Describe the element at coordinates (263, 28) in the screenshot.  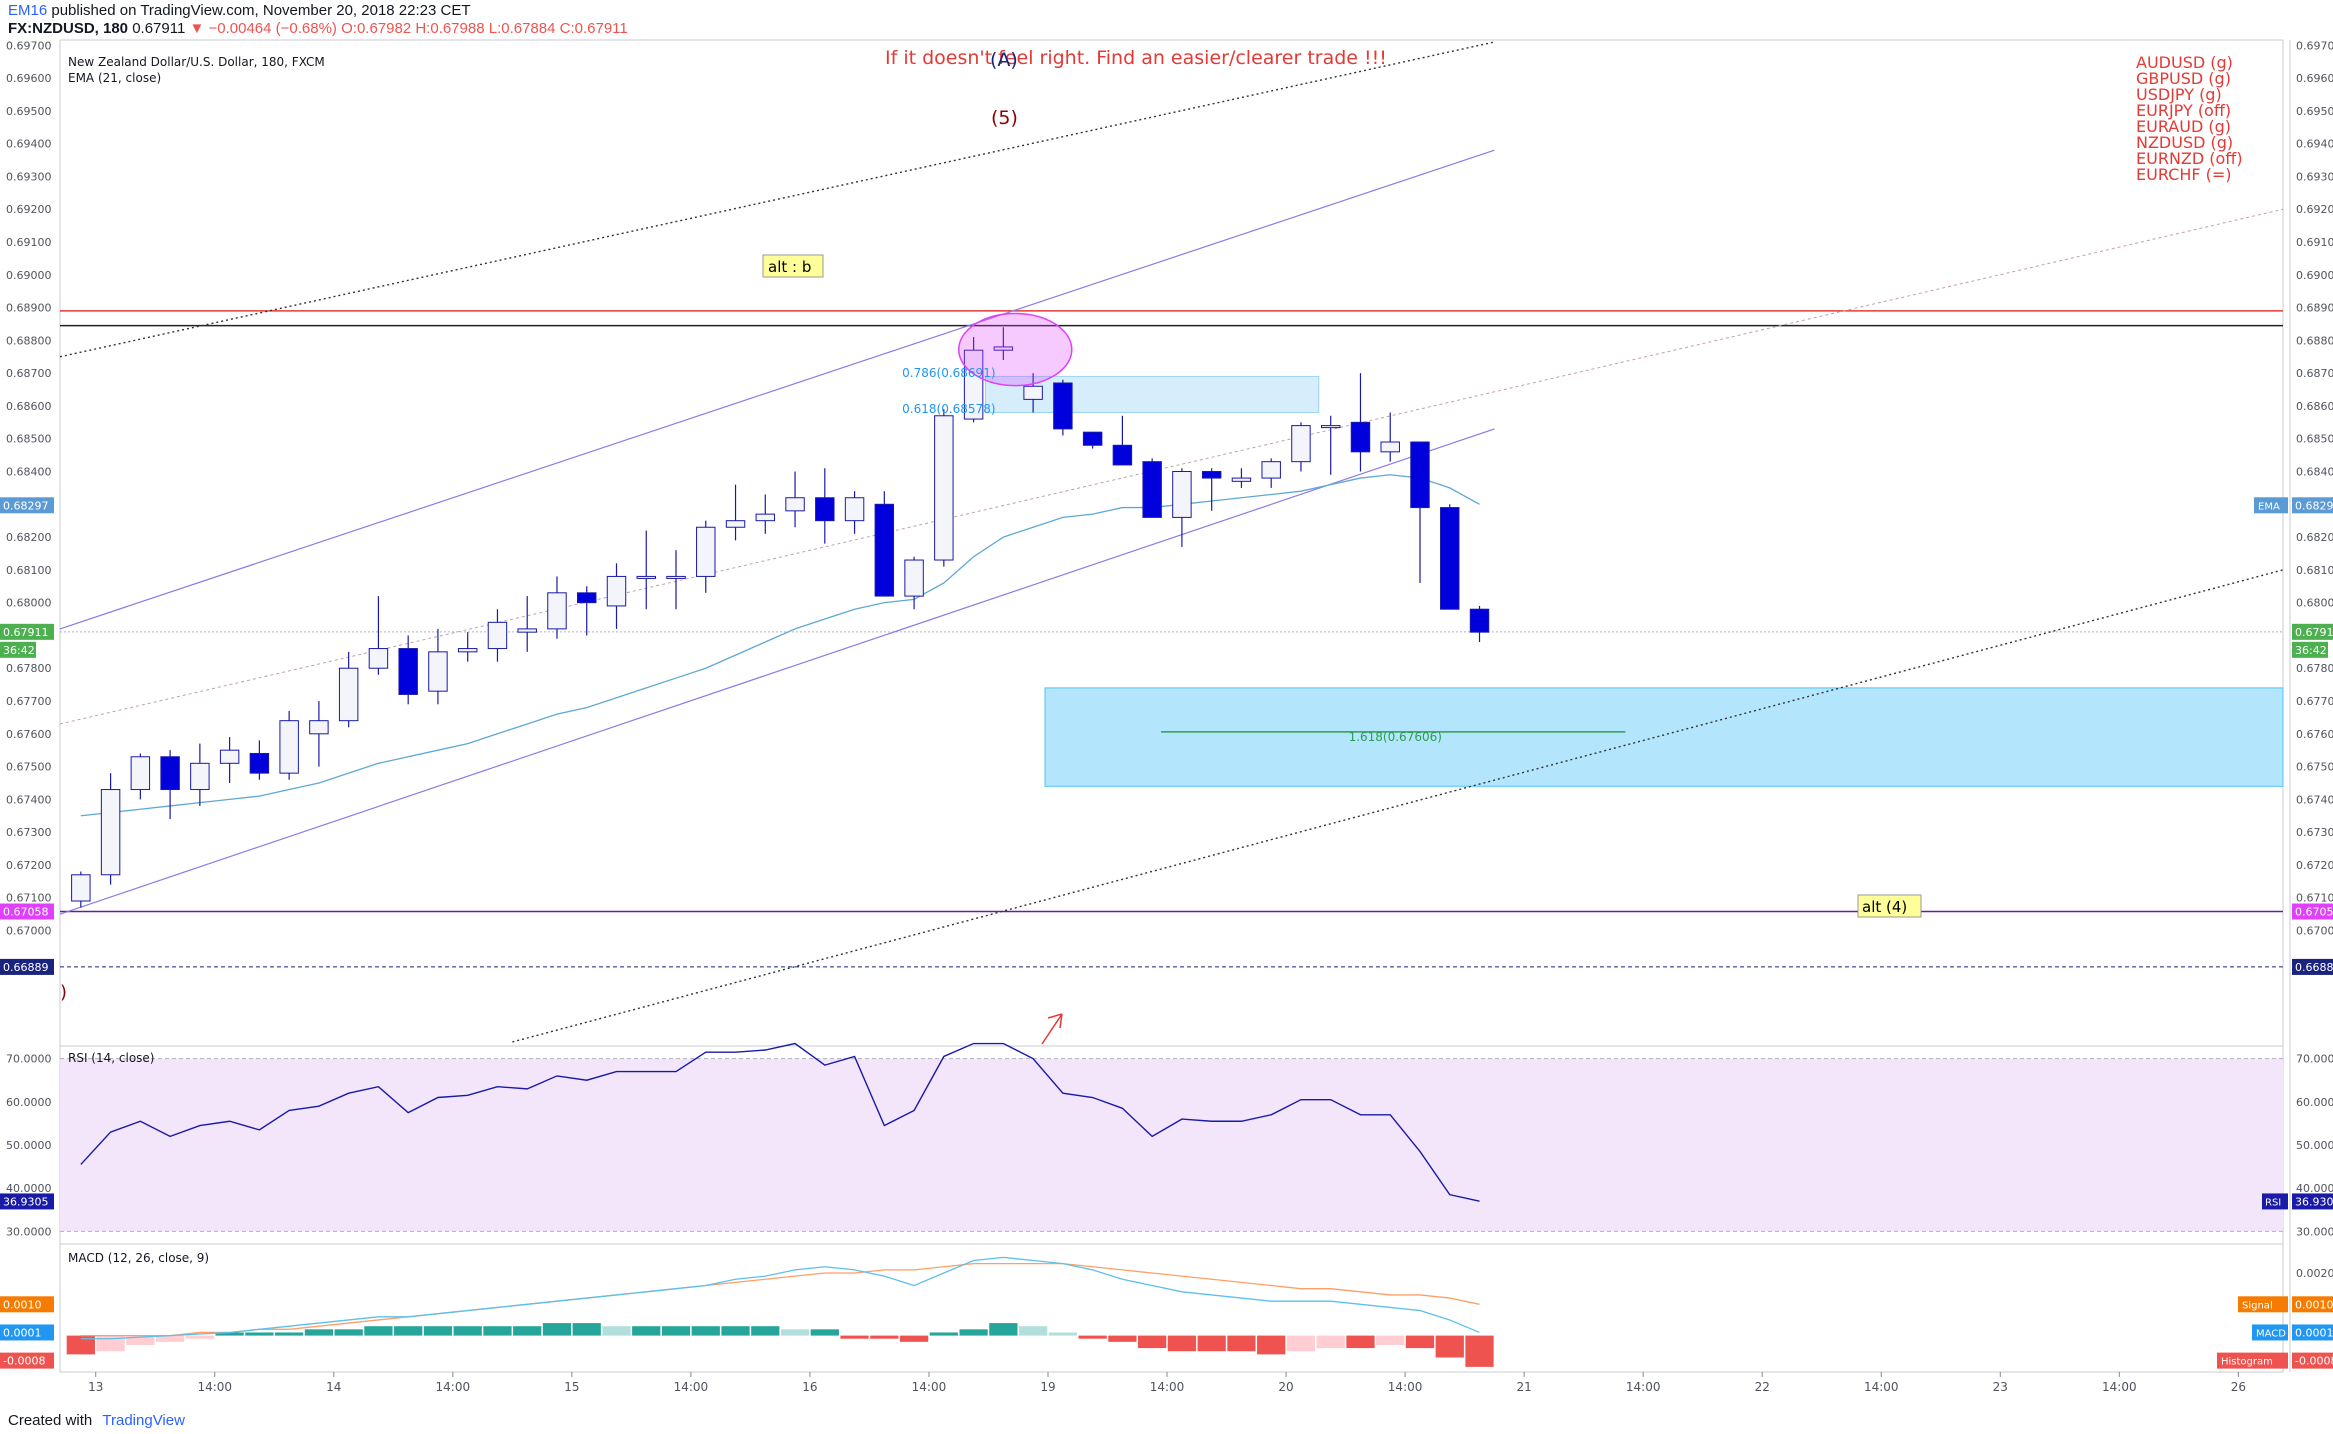
I see `price-change: ▼ −0.00464 (−0.68%)` at that location.